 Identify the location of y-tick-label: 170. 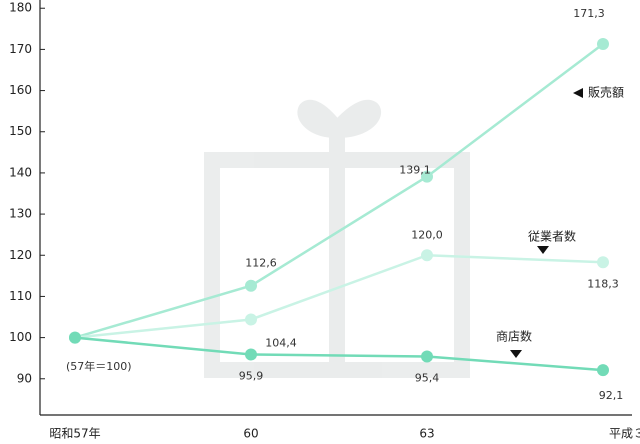
(20, 49).